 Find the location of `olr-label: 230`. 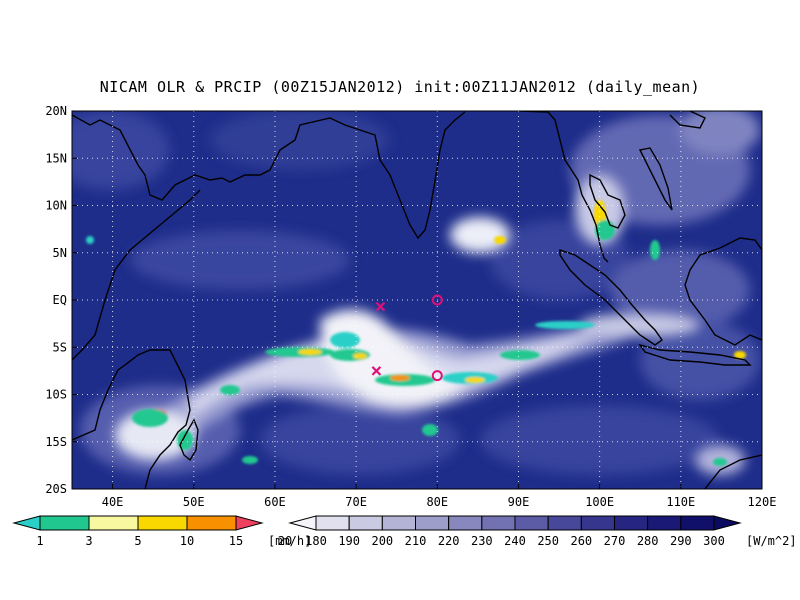

olr-label: 230 is located at coordinates (482, 541).